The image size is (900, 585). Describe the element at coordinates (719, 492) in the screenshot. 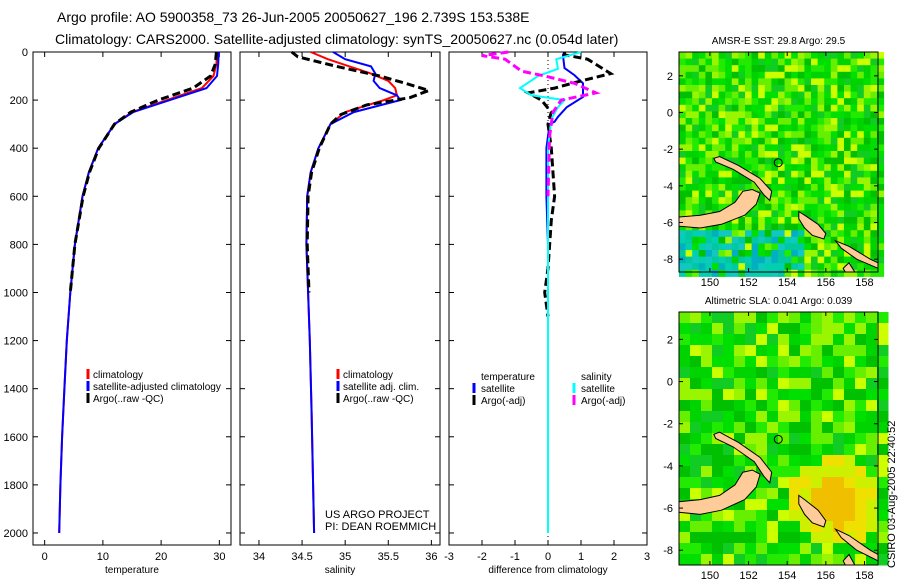

I see `land-polygon` at that location.